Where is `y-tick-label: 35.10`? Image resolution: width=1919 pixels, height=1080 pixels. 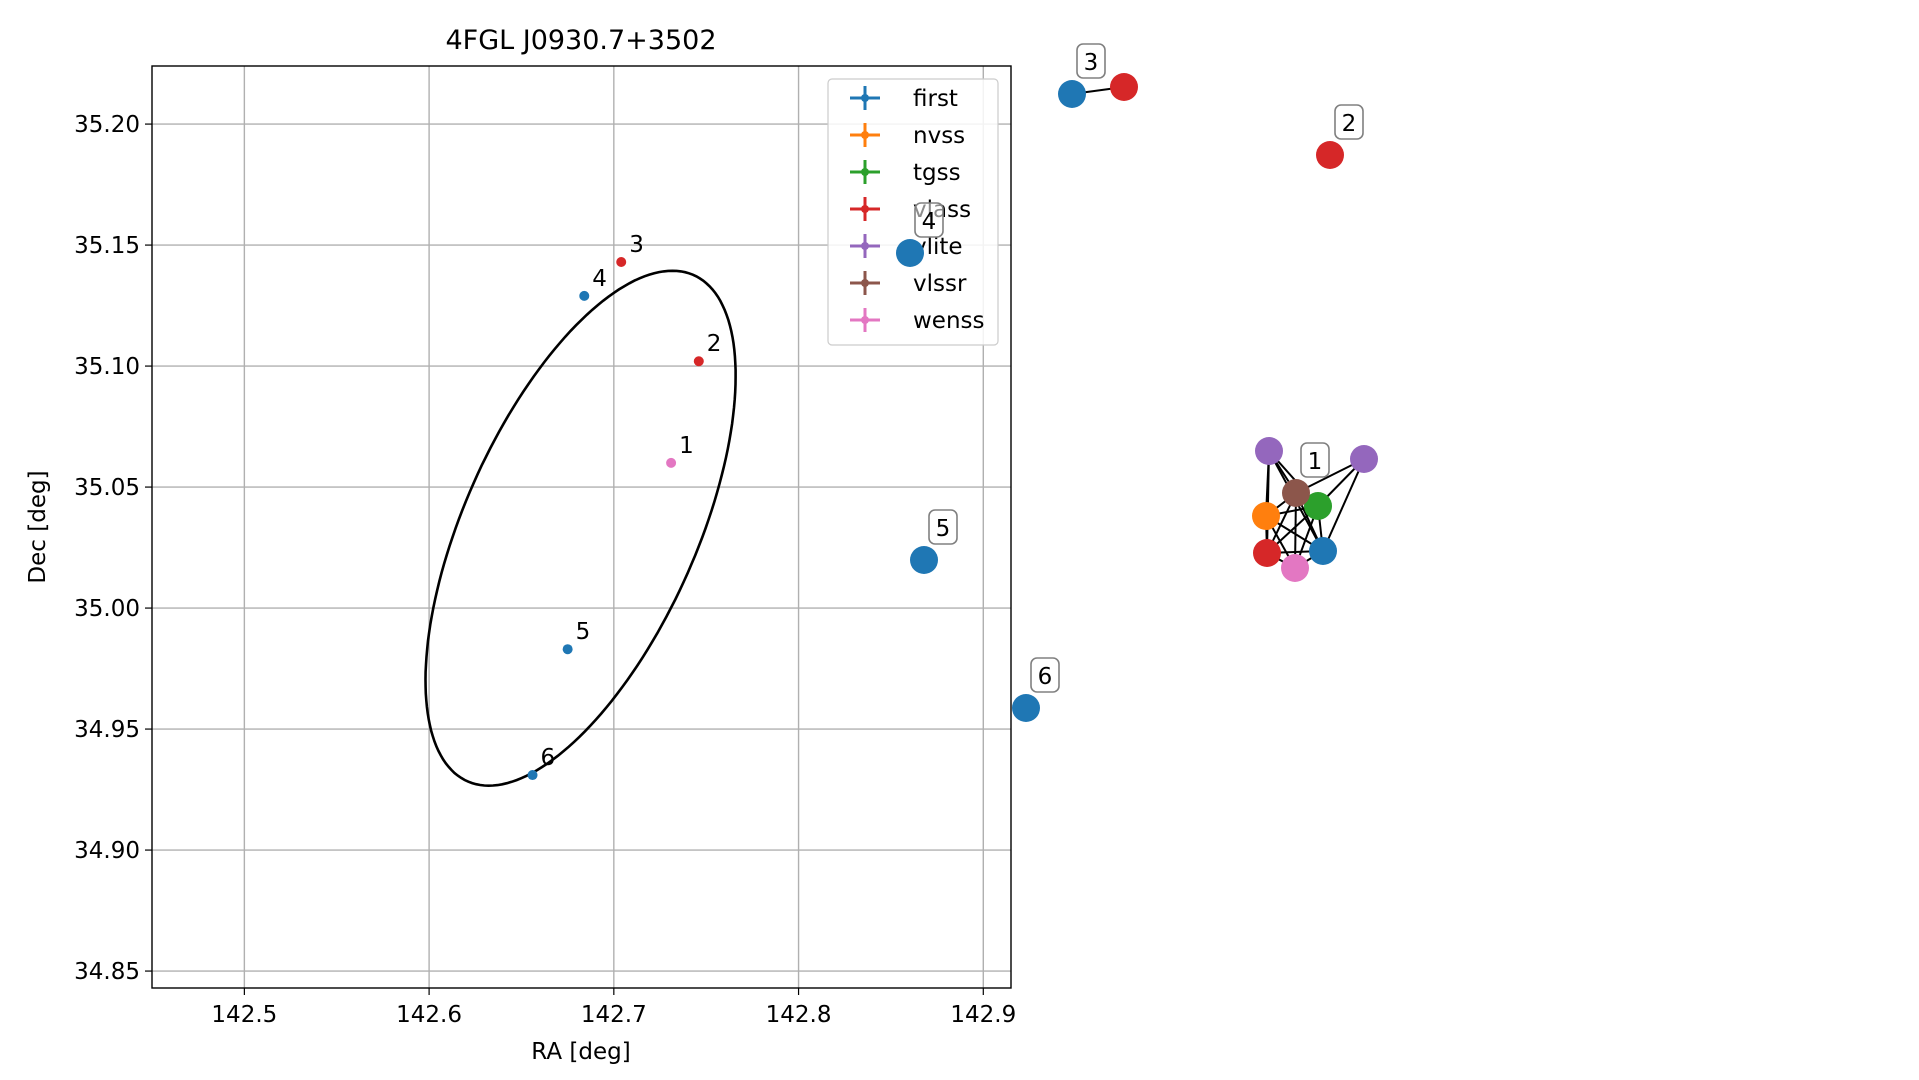
y-tick-label: 35.10 is located at coordinates (107, 367).